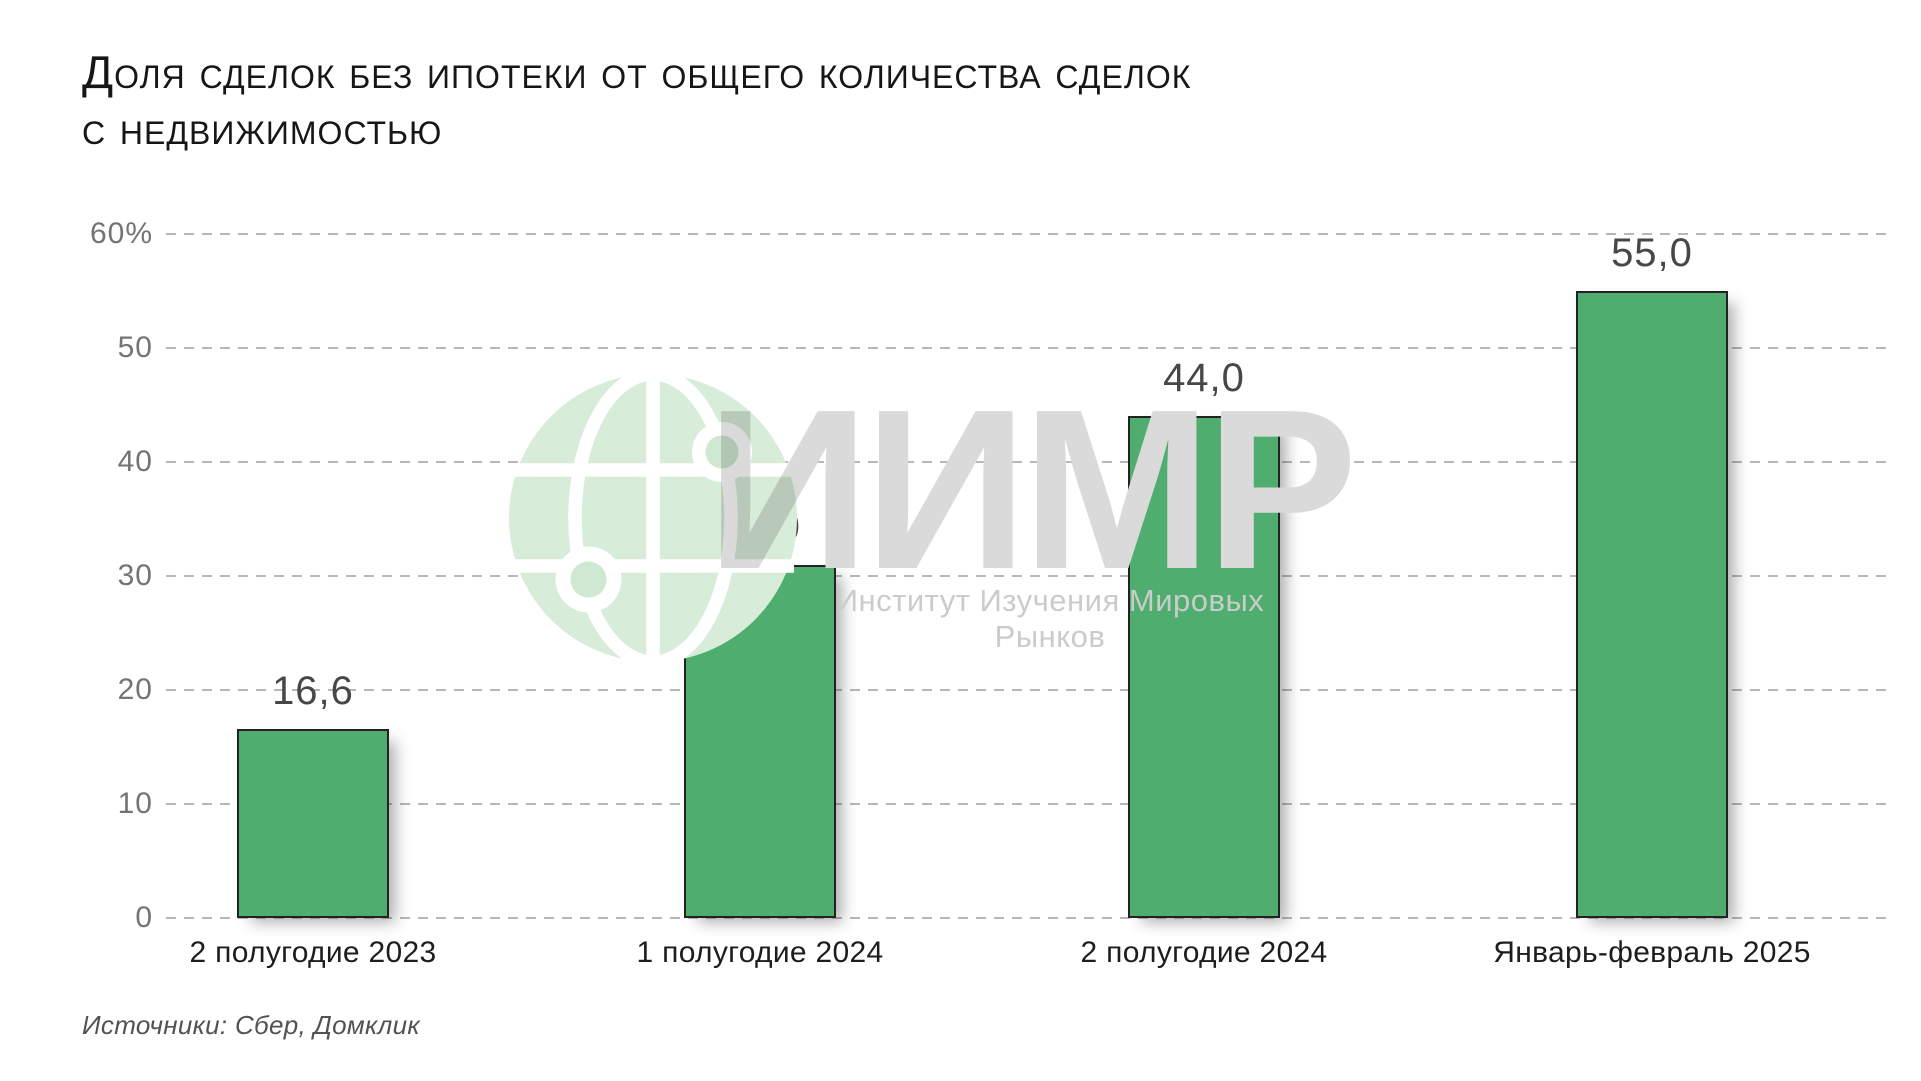 This screenshot has width=1921, height=1081. I want to click on y-tick-label: 30, so click(135, 575).